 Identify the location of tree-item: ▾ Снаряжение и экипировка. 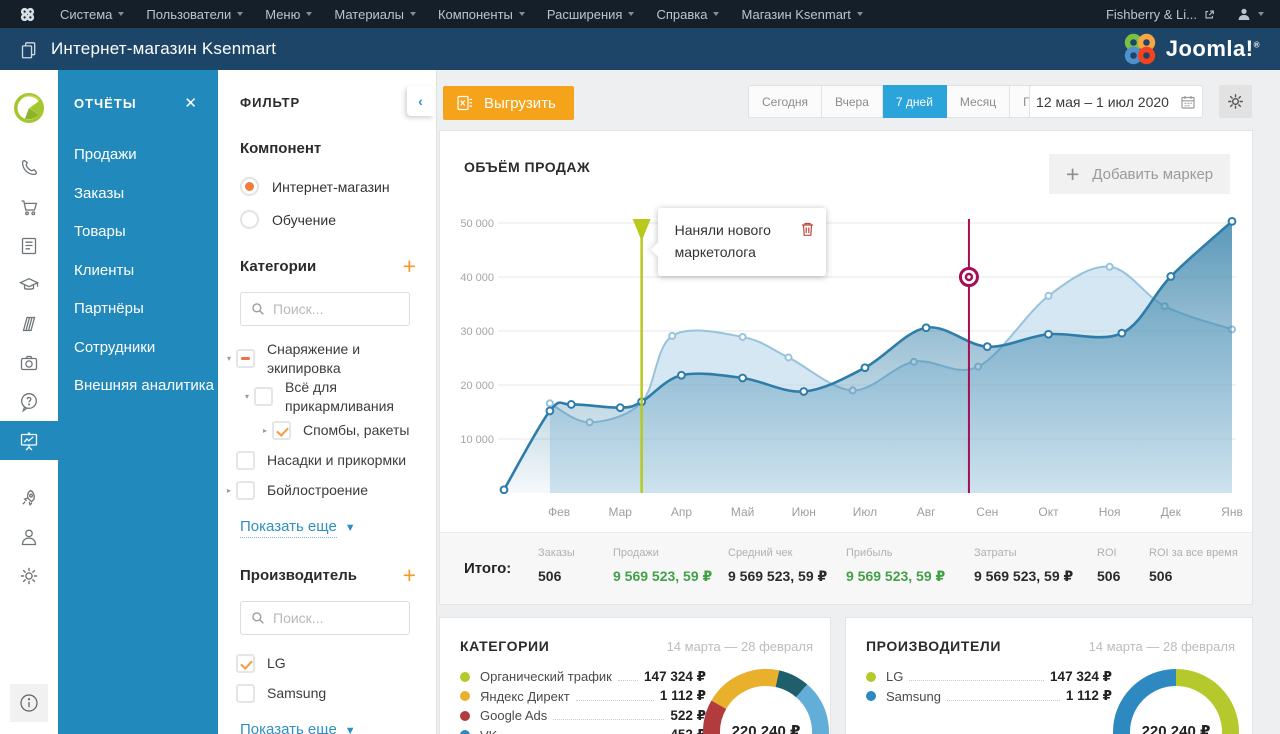
(327, 359).